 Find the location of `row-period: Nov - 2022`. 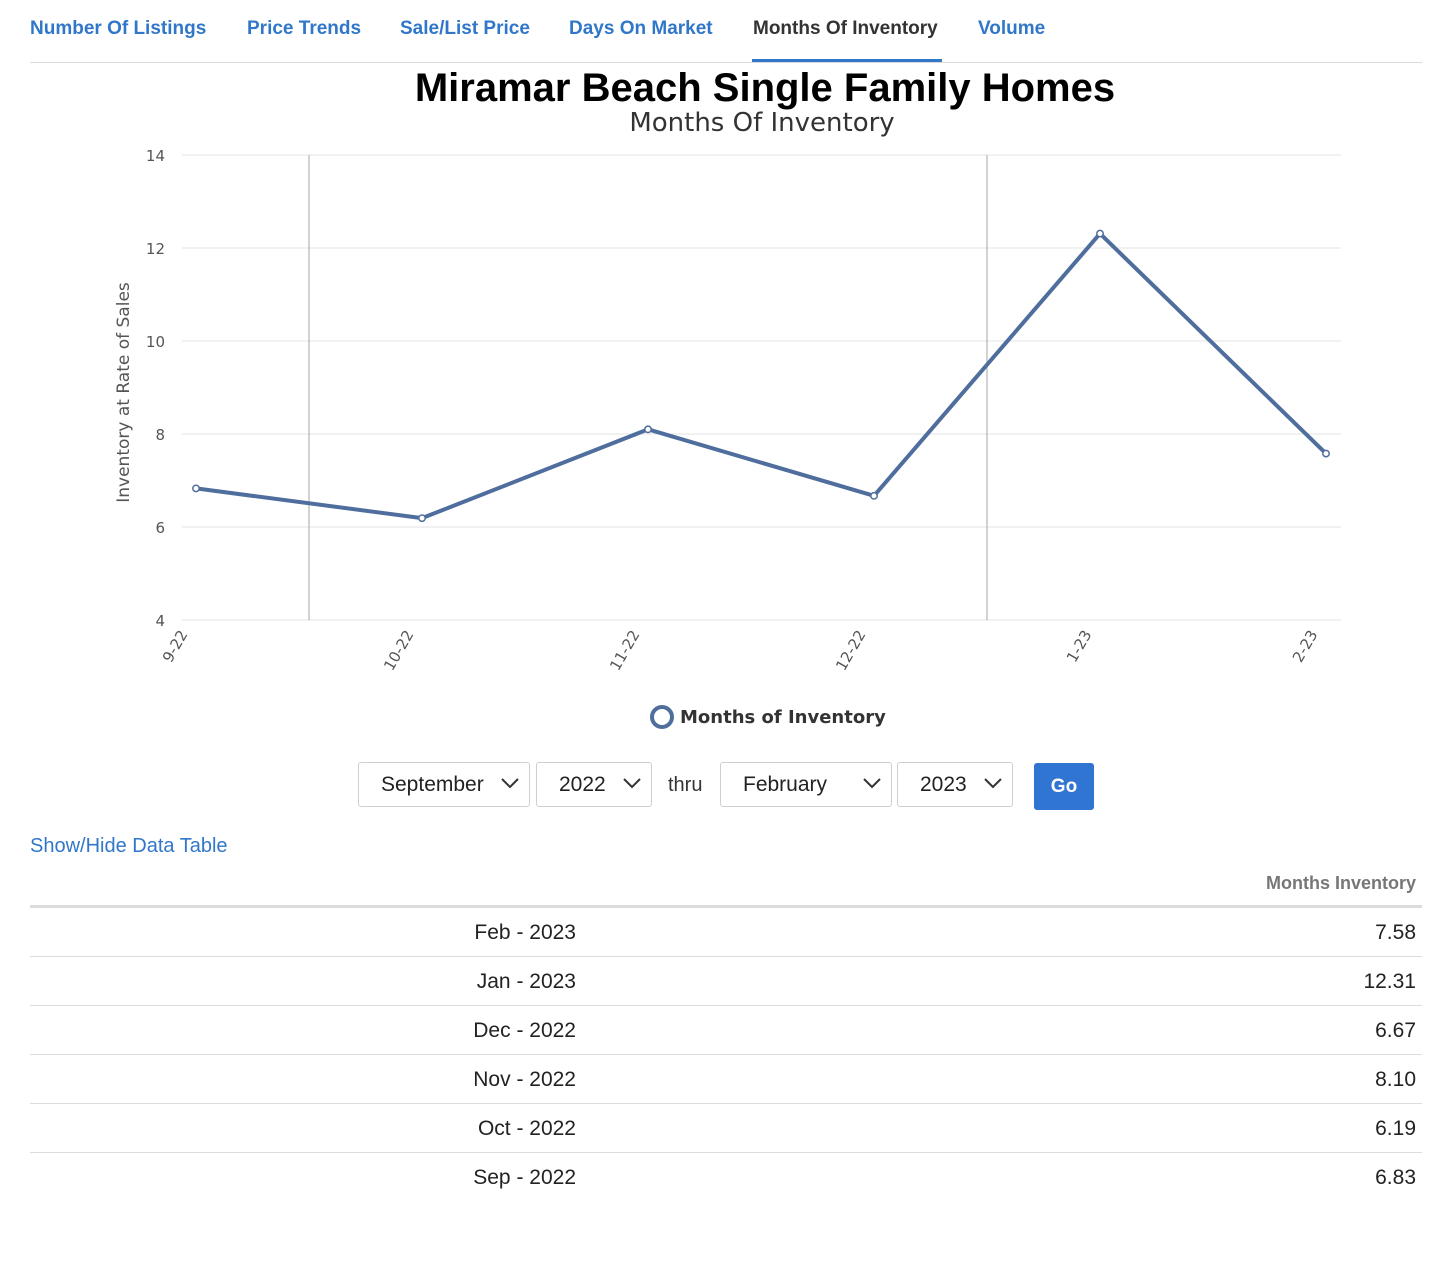

row-period: Nov - 2022 is located at coordinates (524, 1079).